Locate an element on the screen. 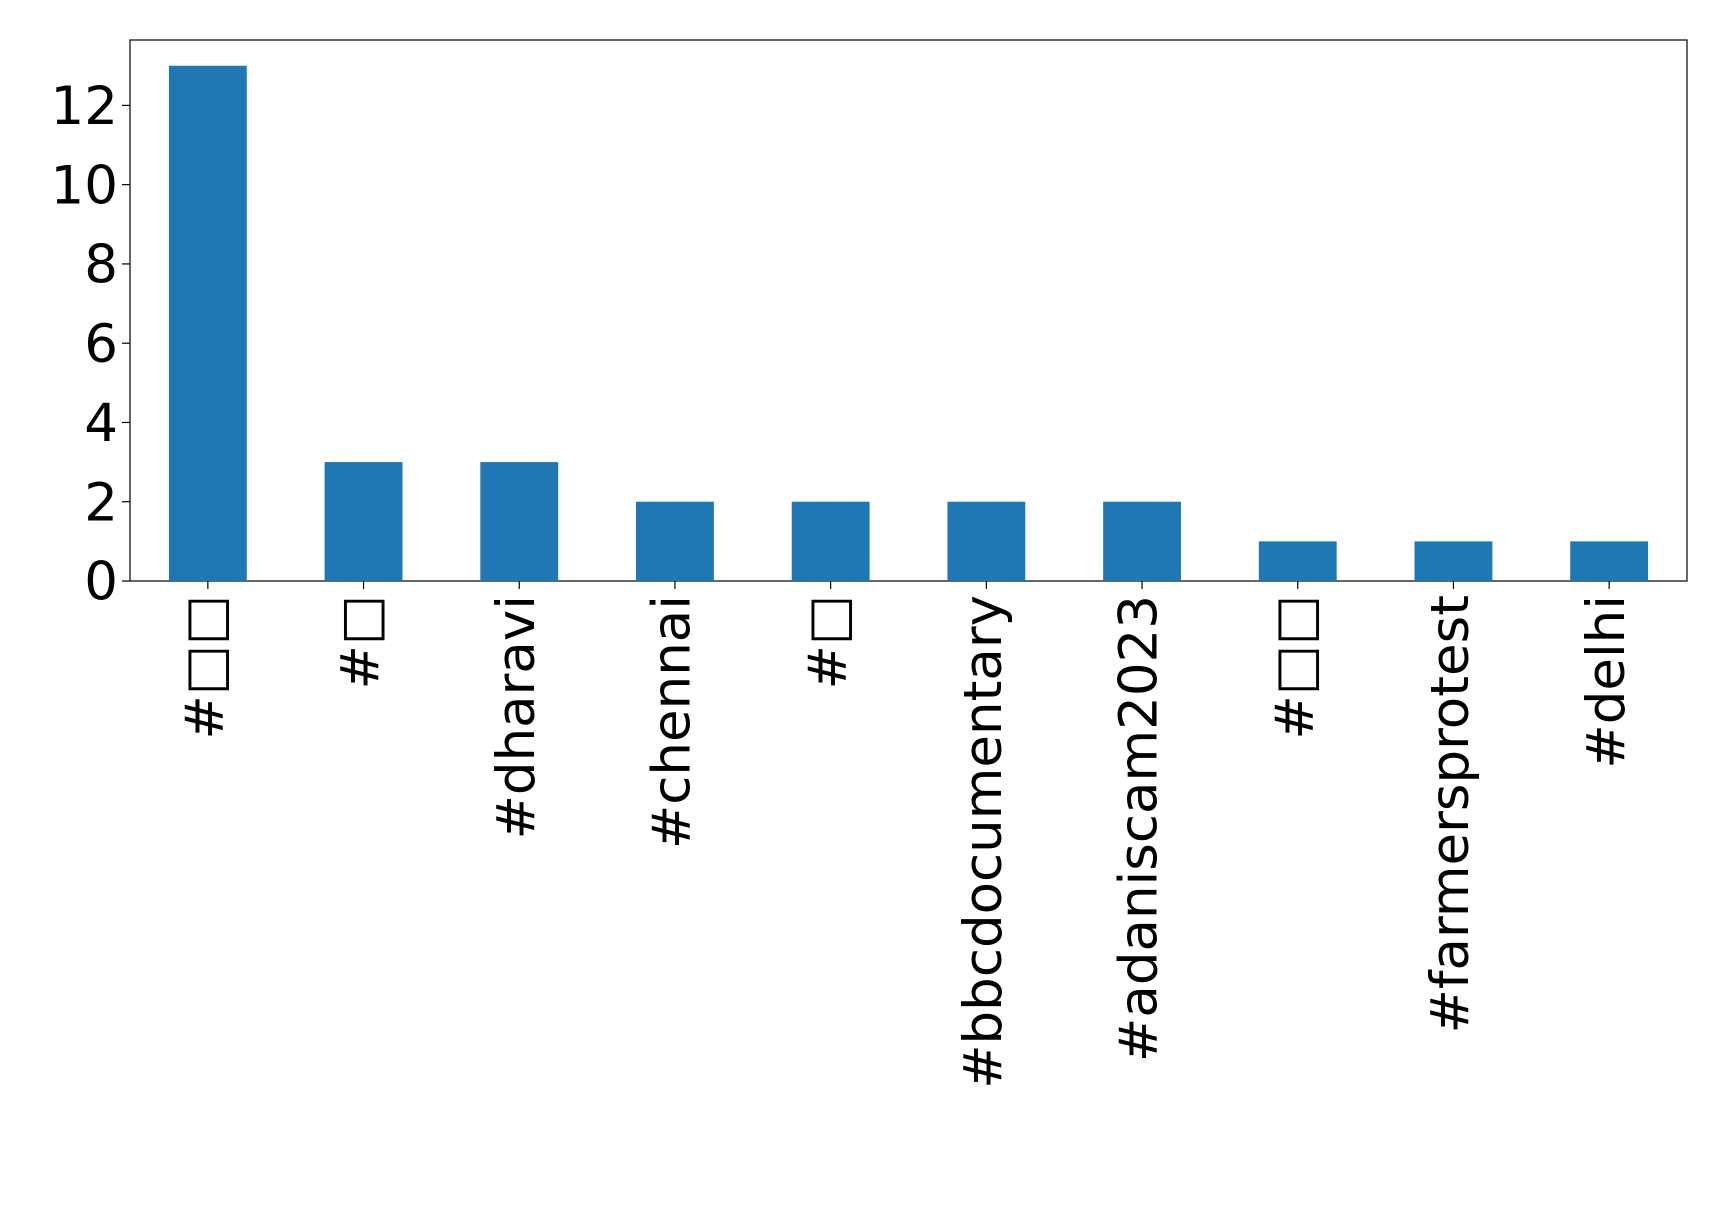  y-tick-label: 8 is located at coordinates (101, 265).